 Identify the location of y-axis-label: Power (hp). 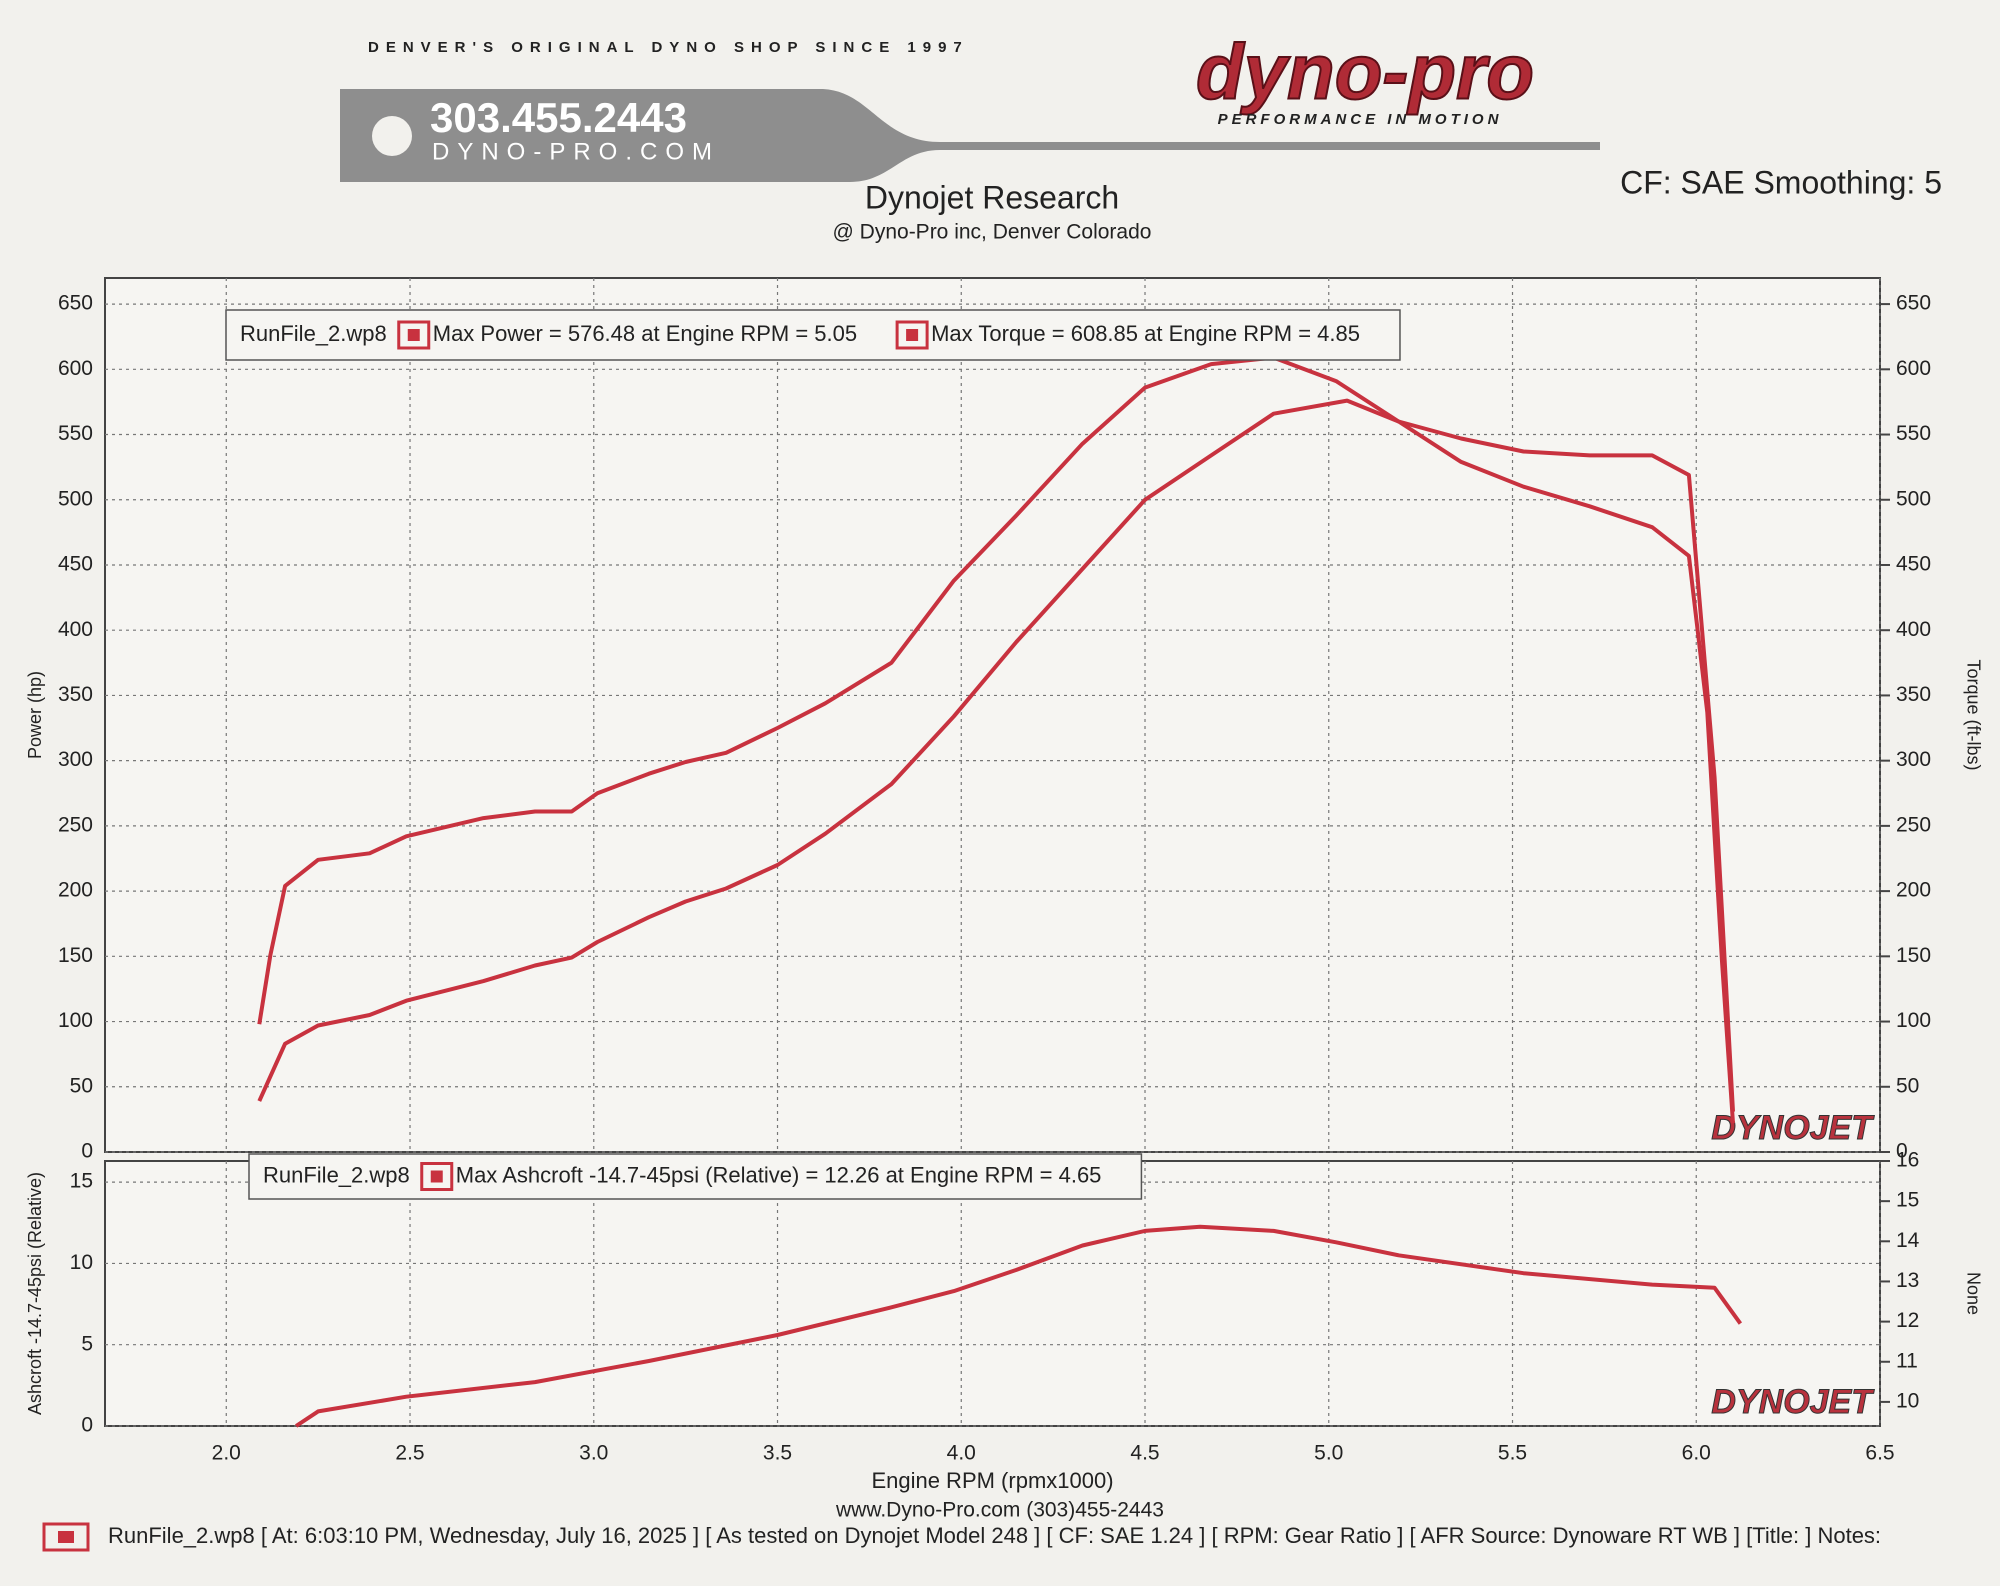
(35, 715).